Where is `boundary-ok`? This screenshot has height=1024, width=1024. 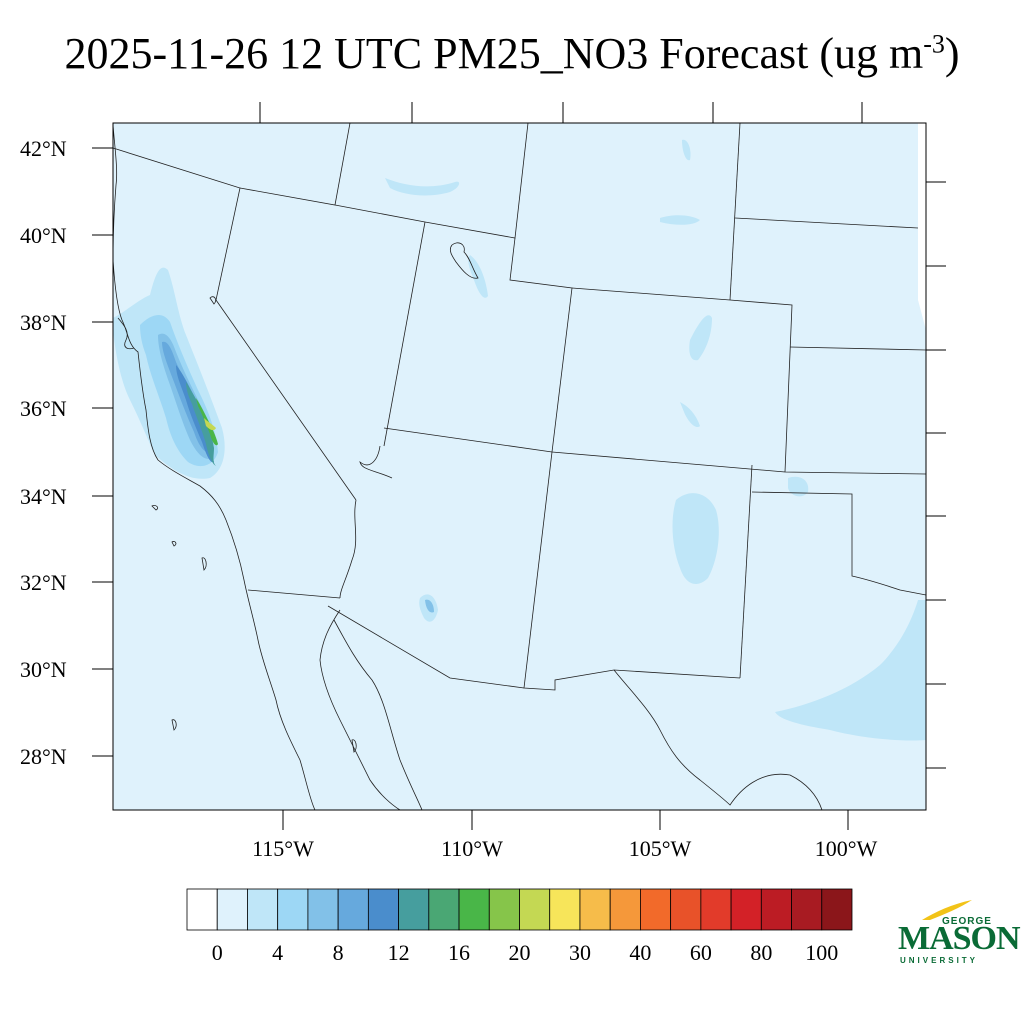 boundary-ok is located at coordinates (839, 543).